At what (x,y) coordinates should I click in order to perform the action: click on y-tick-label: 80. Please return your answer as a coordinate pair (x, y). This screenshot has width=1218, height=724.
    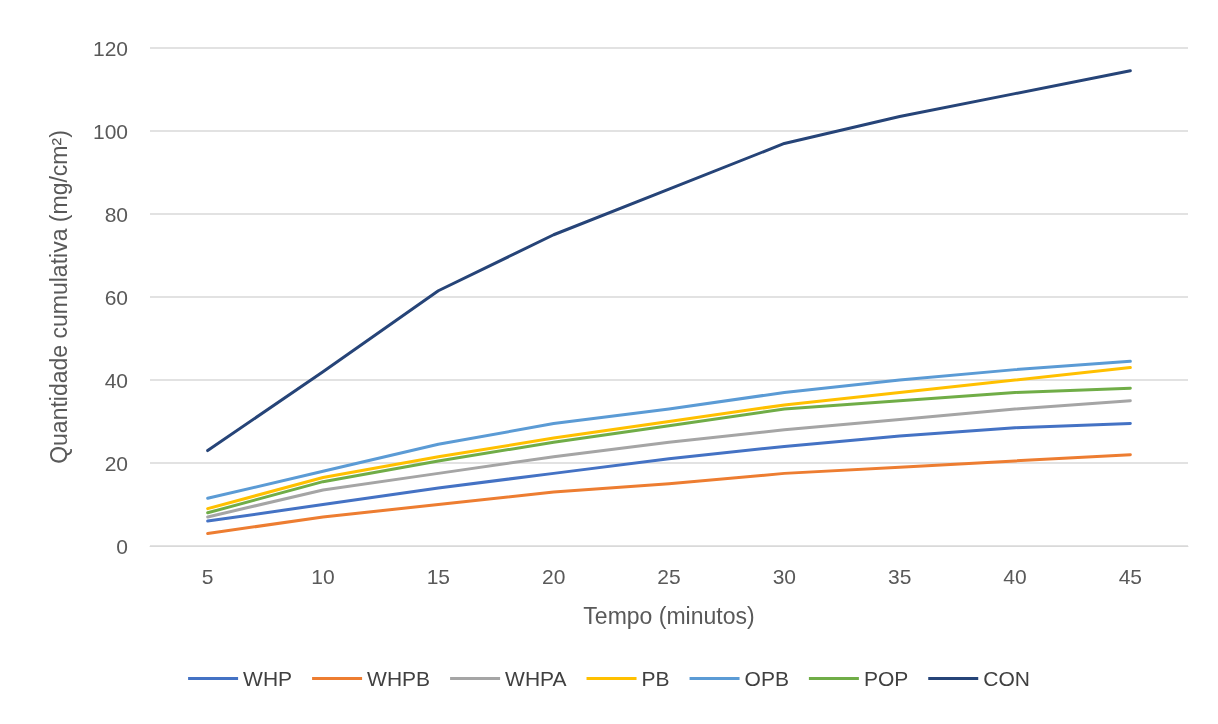
    Looking at the image, I should click on (116, 214).